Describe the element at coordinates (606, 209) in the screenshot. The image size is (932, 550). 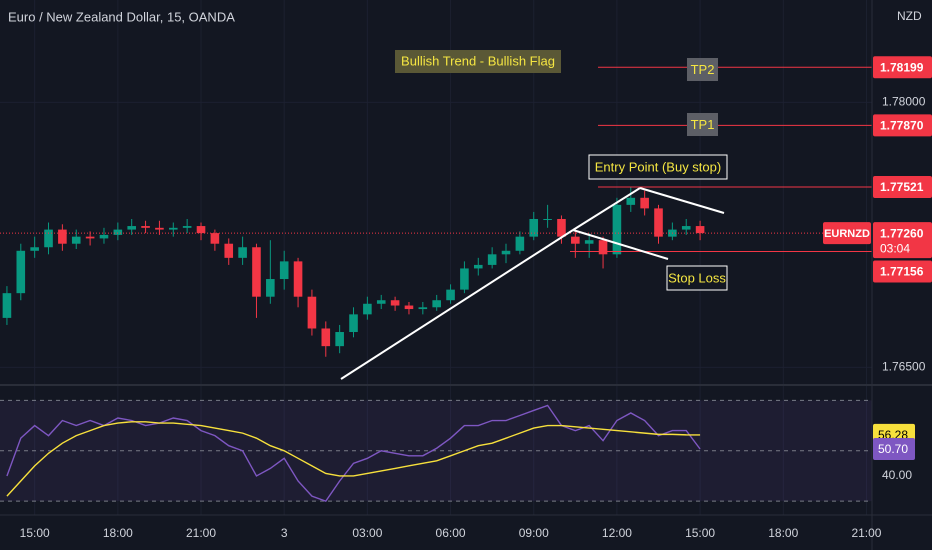
I see `flag-pole-line` at that location.